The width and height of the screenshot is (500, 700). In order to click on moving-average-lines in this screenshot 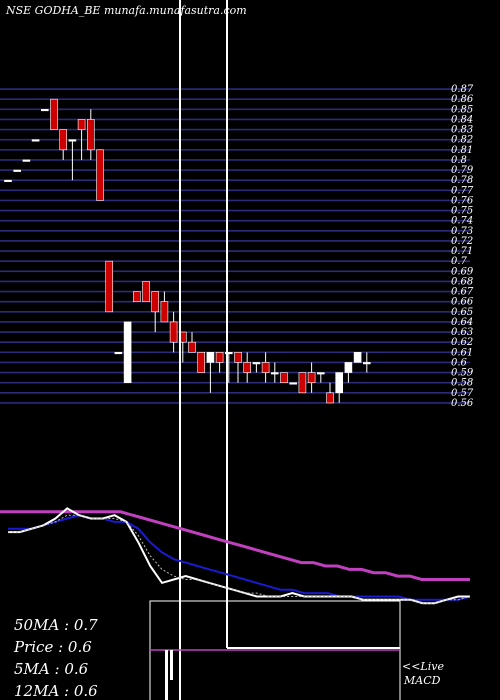, I will do `click(235, 556)`.